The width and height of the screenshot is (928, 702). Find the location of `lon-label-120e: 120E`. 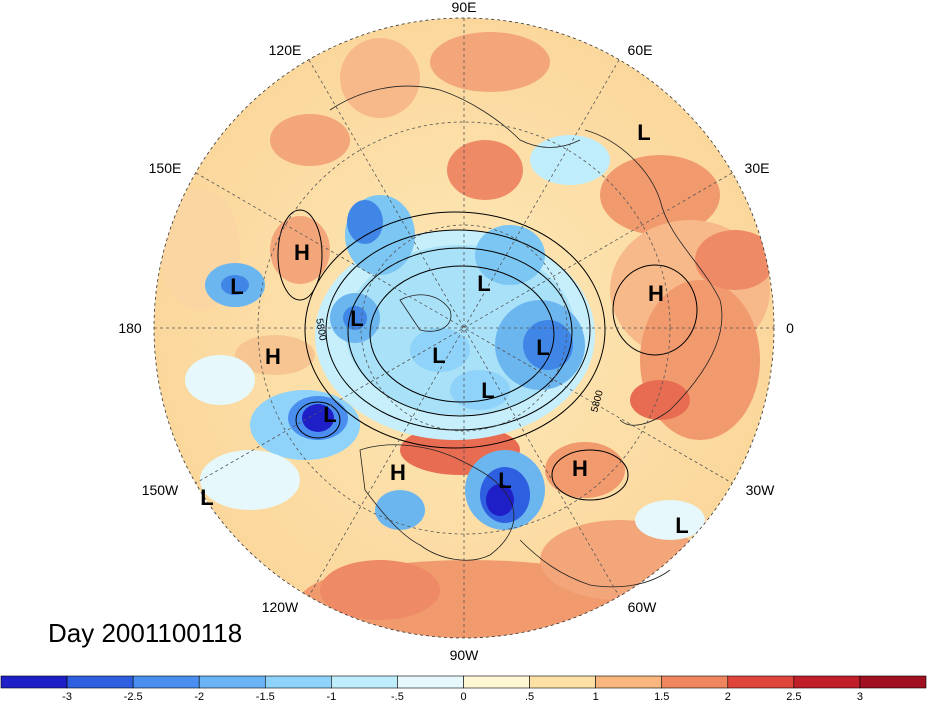

lon-label-120e: 120E is located at coordinates (285, 50).